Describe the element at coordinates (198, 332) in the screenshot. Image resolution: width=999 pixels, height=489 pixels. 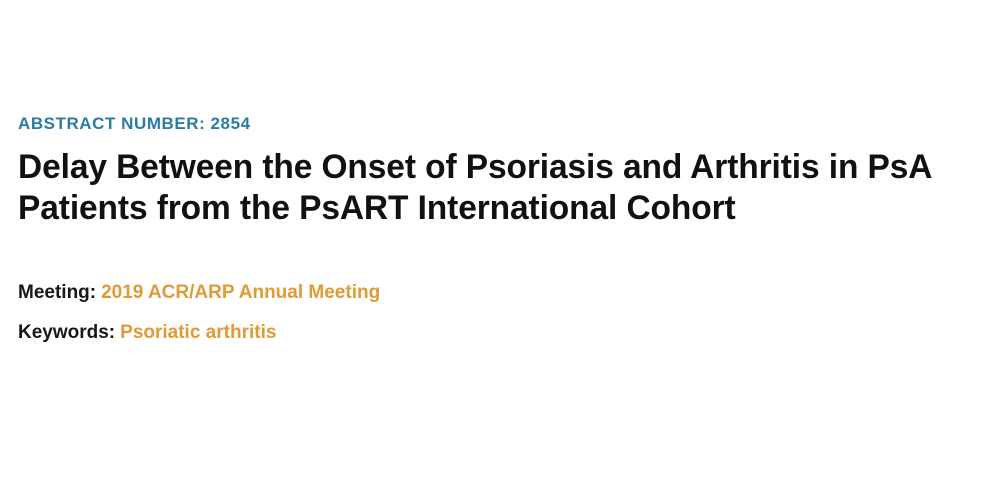
I see `keywords-value-link: Psoriatic arthritis` at that location.